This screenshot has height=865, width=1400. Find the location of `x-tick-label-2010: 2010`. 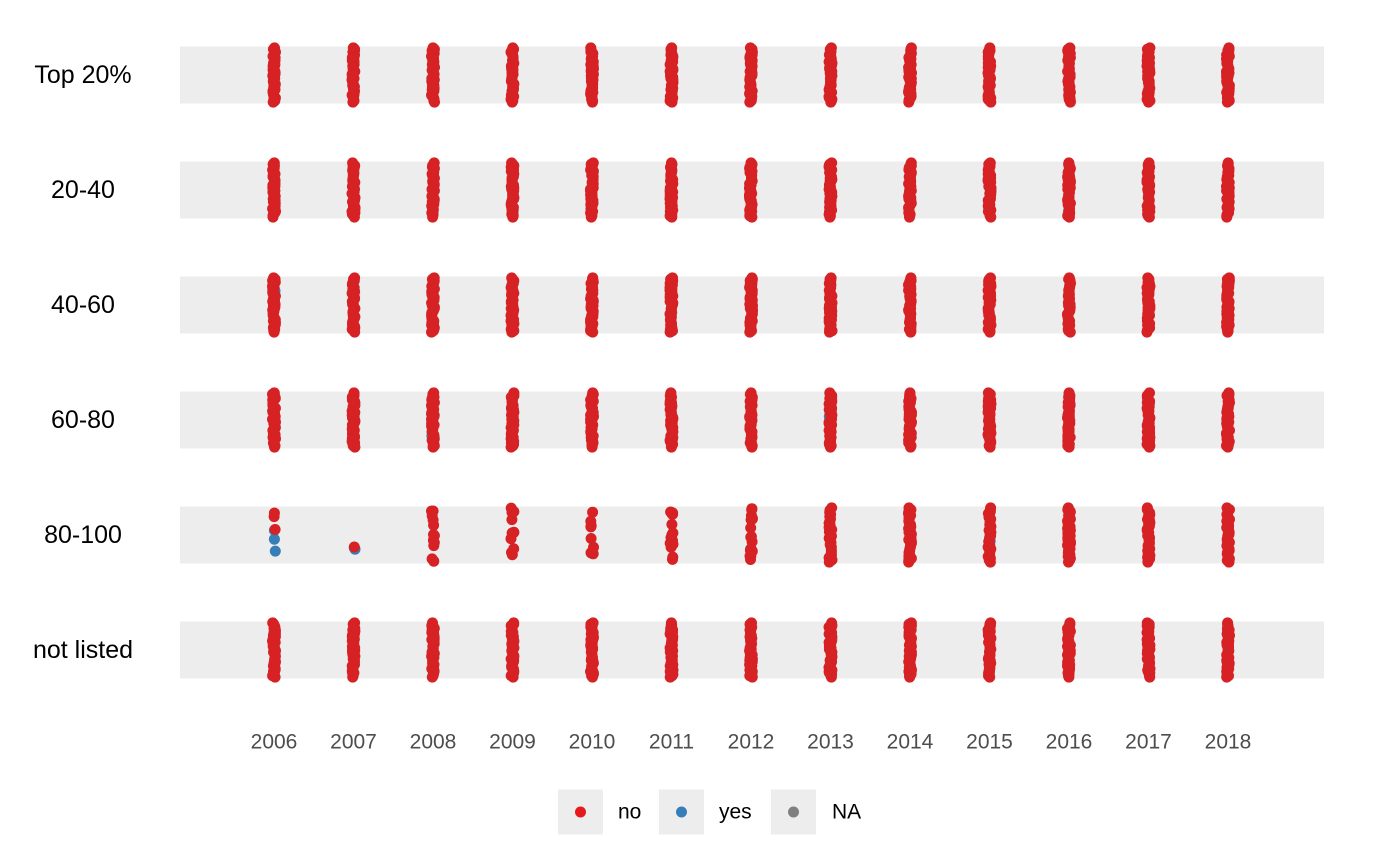

x-tick-label-2010: 2010 is located at coordinates (592, 742).